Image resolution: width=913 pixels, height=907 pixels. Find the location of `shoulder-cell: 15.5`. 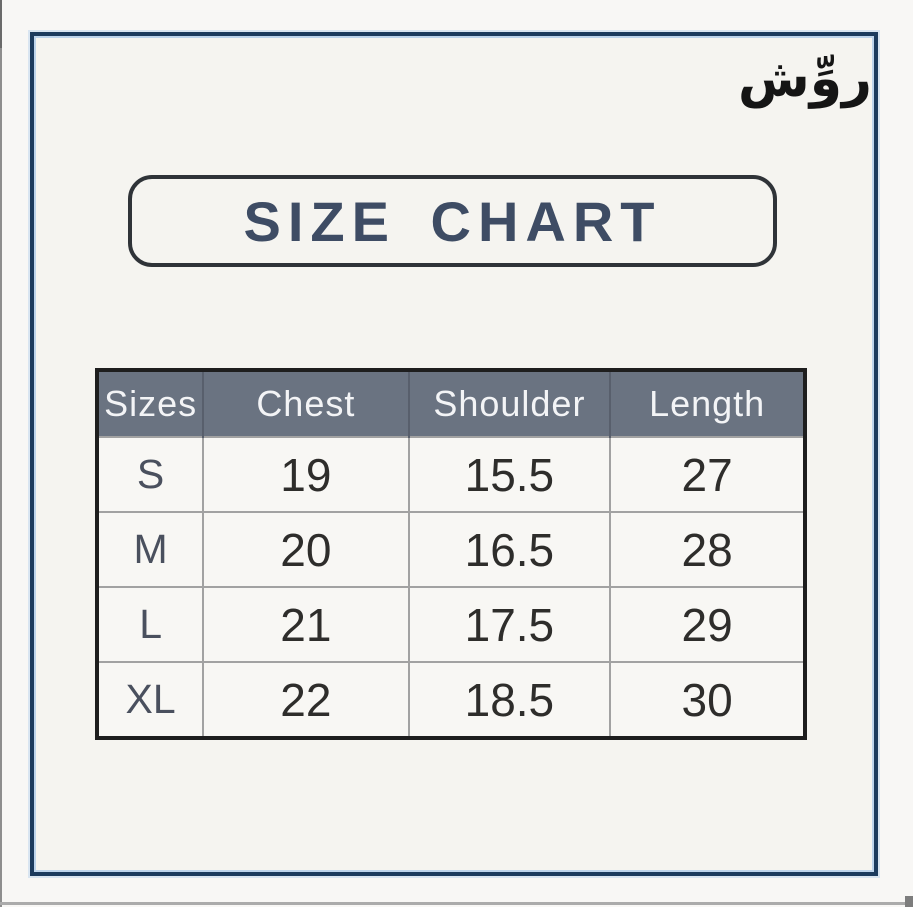

shoulder-cell: 15.5 is located at coordinates (509, 474).